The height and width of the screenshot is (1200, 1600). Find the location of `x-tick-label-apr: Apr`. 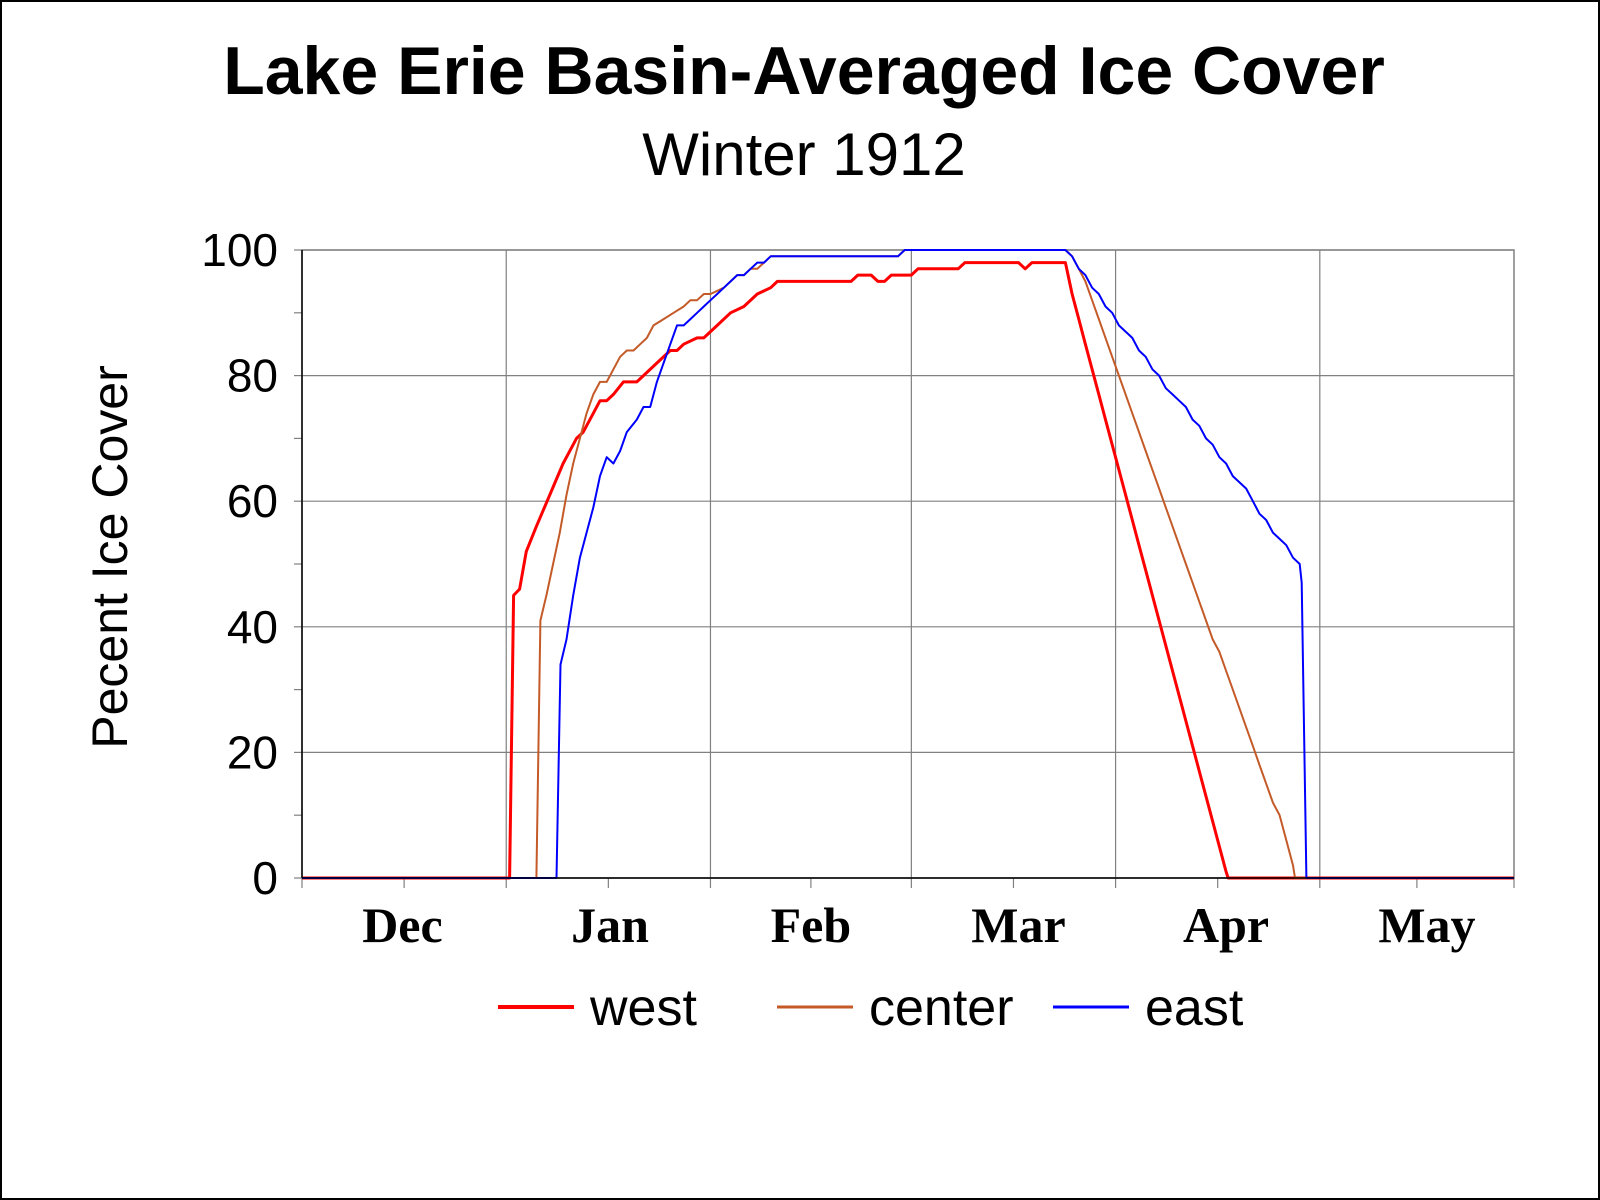

x-tick-label-apr: Apr is located at coordinates (1226, 925).